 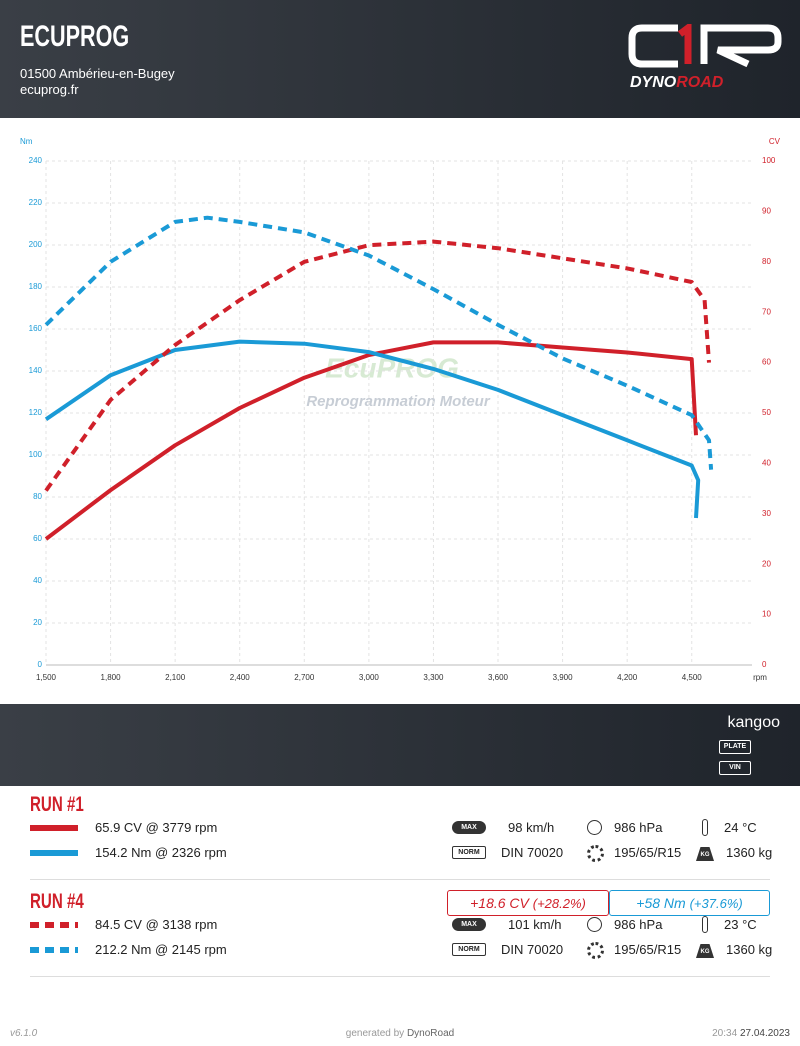 What do you see at coordinates (57, 804) in the screenshot?
I see `run-title: RUN #1` at bounding box center [57, 804].